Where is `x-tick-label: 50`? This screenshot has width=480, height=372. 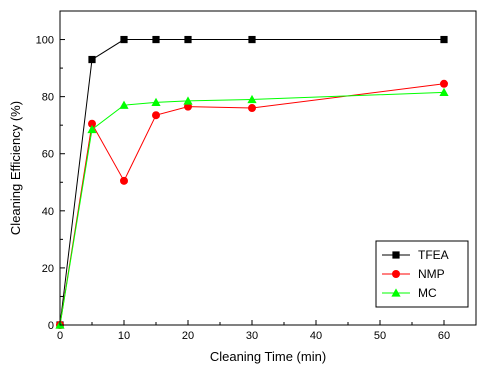
x-tick-label: 50 is located at coordinates (380, 336).